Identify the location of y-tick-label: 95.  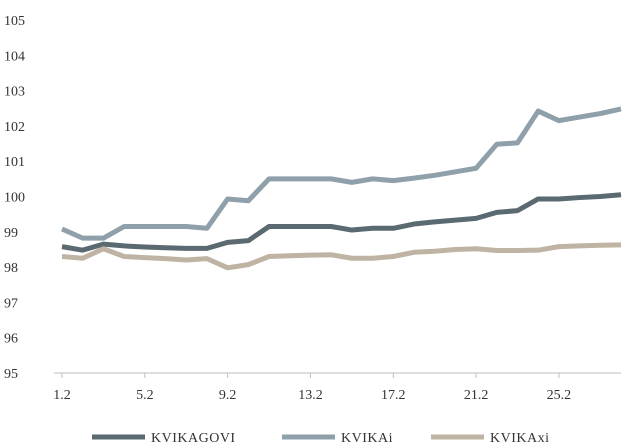
(11, 374).